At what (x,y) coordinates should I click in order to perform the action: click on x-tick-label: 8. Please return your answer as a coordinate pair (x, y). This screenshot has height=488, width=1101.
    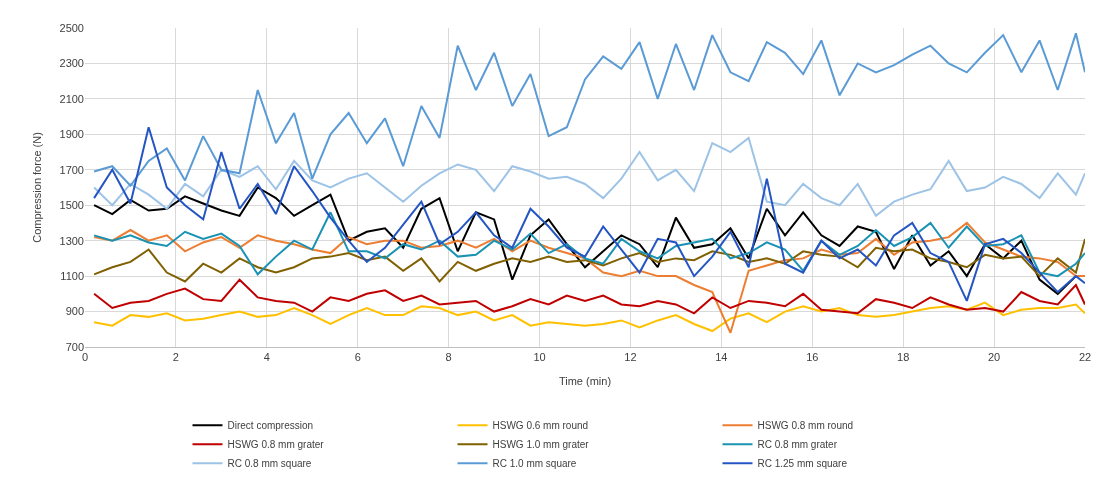
    Looking at the image, I should click on (448, 357).